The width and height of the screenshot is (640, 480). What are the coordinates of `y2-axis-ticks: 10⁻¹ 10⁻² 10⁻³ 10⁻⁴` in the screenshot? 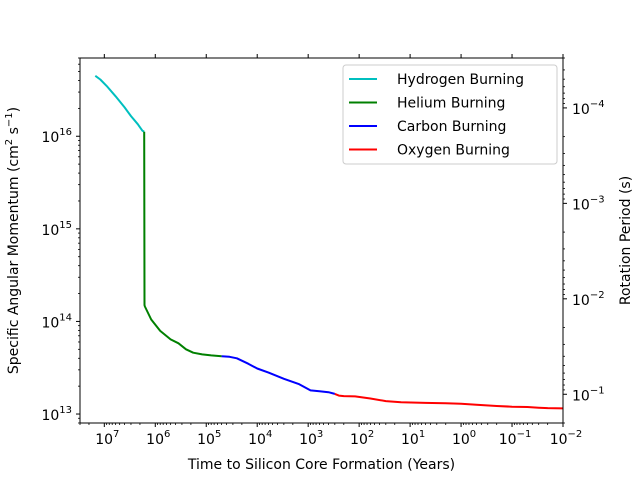 It's located at (584, 240).